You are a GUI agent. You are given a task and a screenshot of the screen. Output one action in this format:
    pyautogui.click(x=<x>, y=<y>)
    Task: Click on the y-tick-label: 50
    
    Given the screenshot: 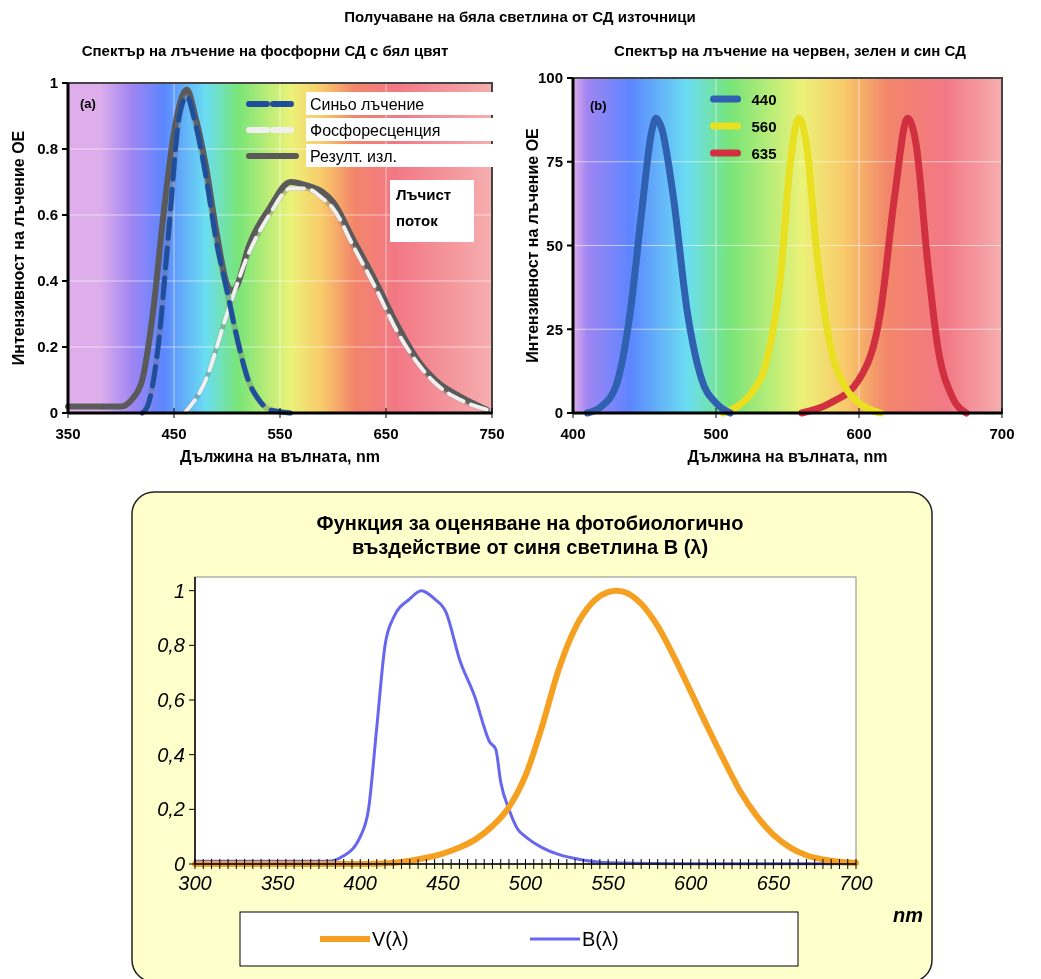 What is the action you would take?
    pyautogui.click(x=554, y=245)
    